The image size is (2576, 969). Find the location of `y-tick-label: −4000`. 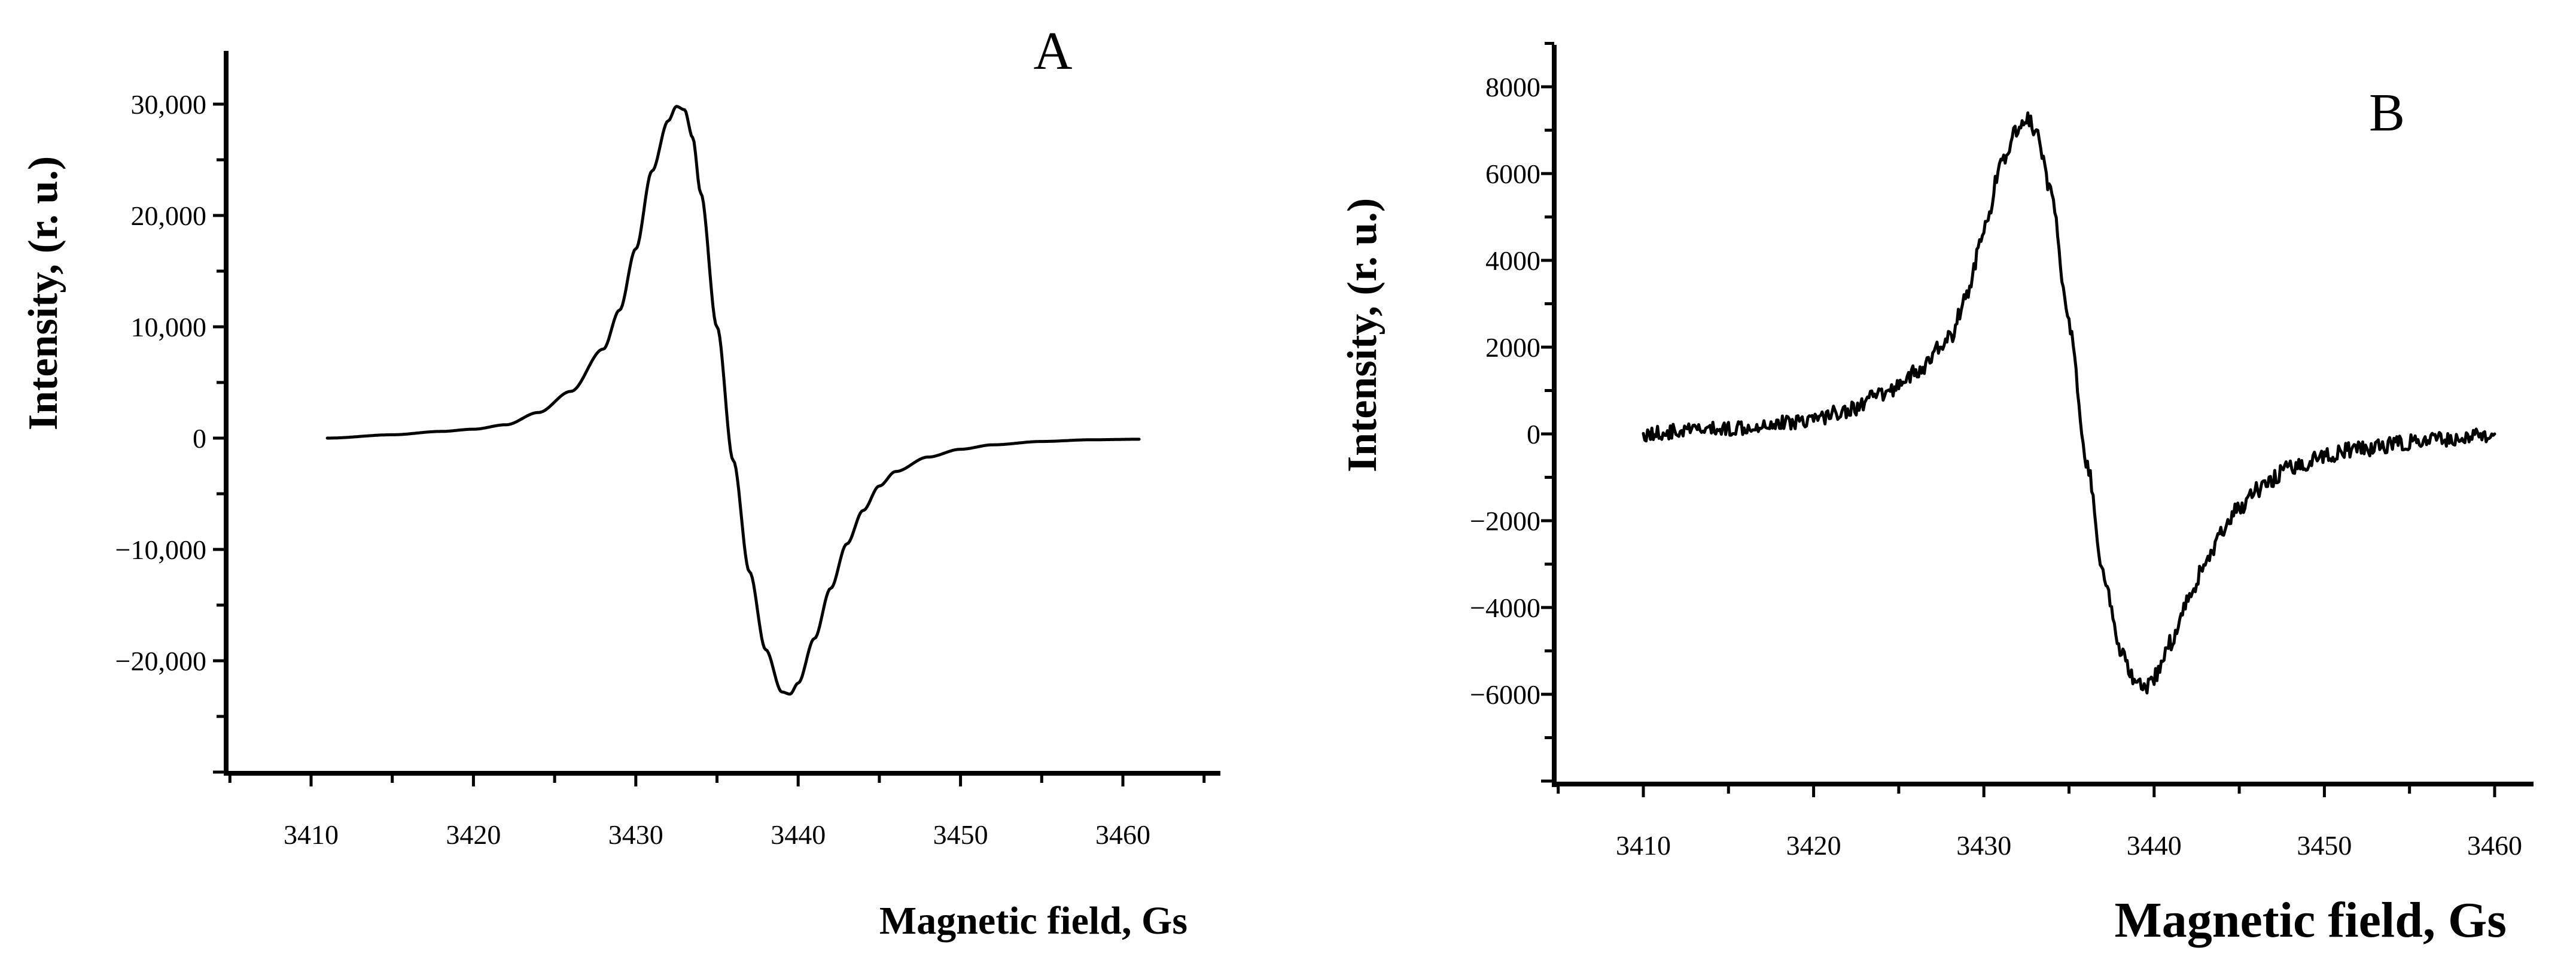

y-tick-label: −4000 is located at coordinates (1505, 608).